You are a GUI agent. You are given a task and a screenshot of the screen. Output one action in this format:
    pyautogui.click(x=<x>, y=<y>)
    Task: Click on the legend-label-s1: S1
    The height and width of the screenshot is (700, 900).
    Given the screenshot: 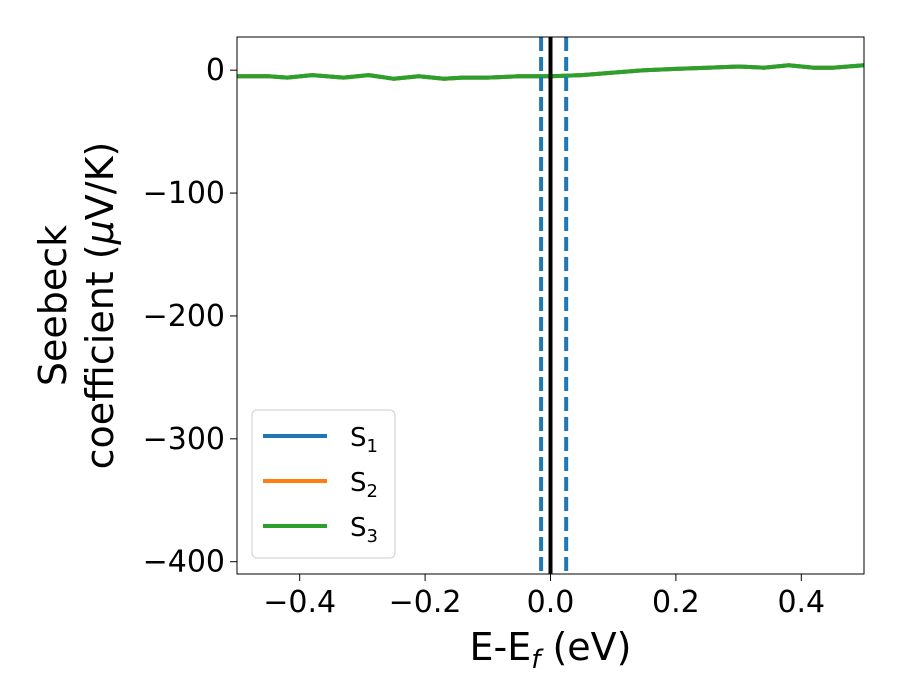 What is the action you would take?
    pyautogui.click(x=364, y=440)
    